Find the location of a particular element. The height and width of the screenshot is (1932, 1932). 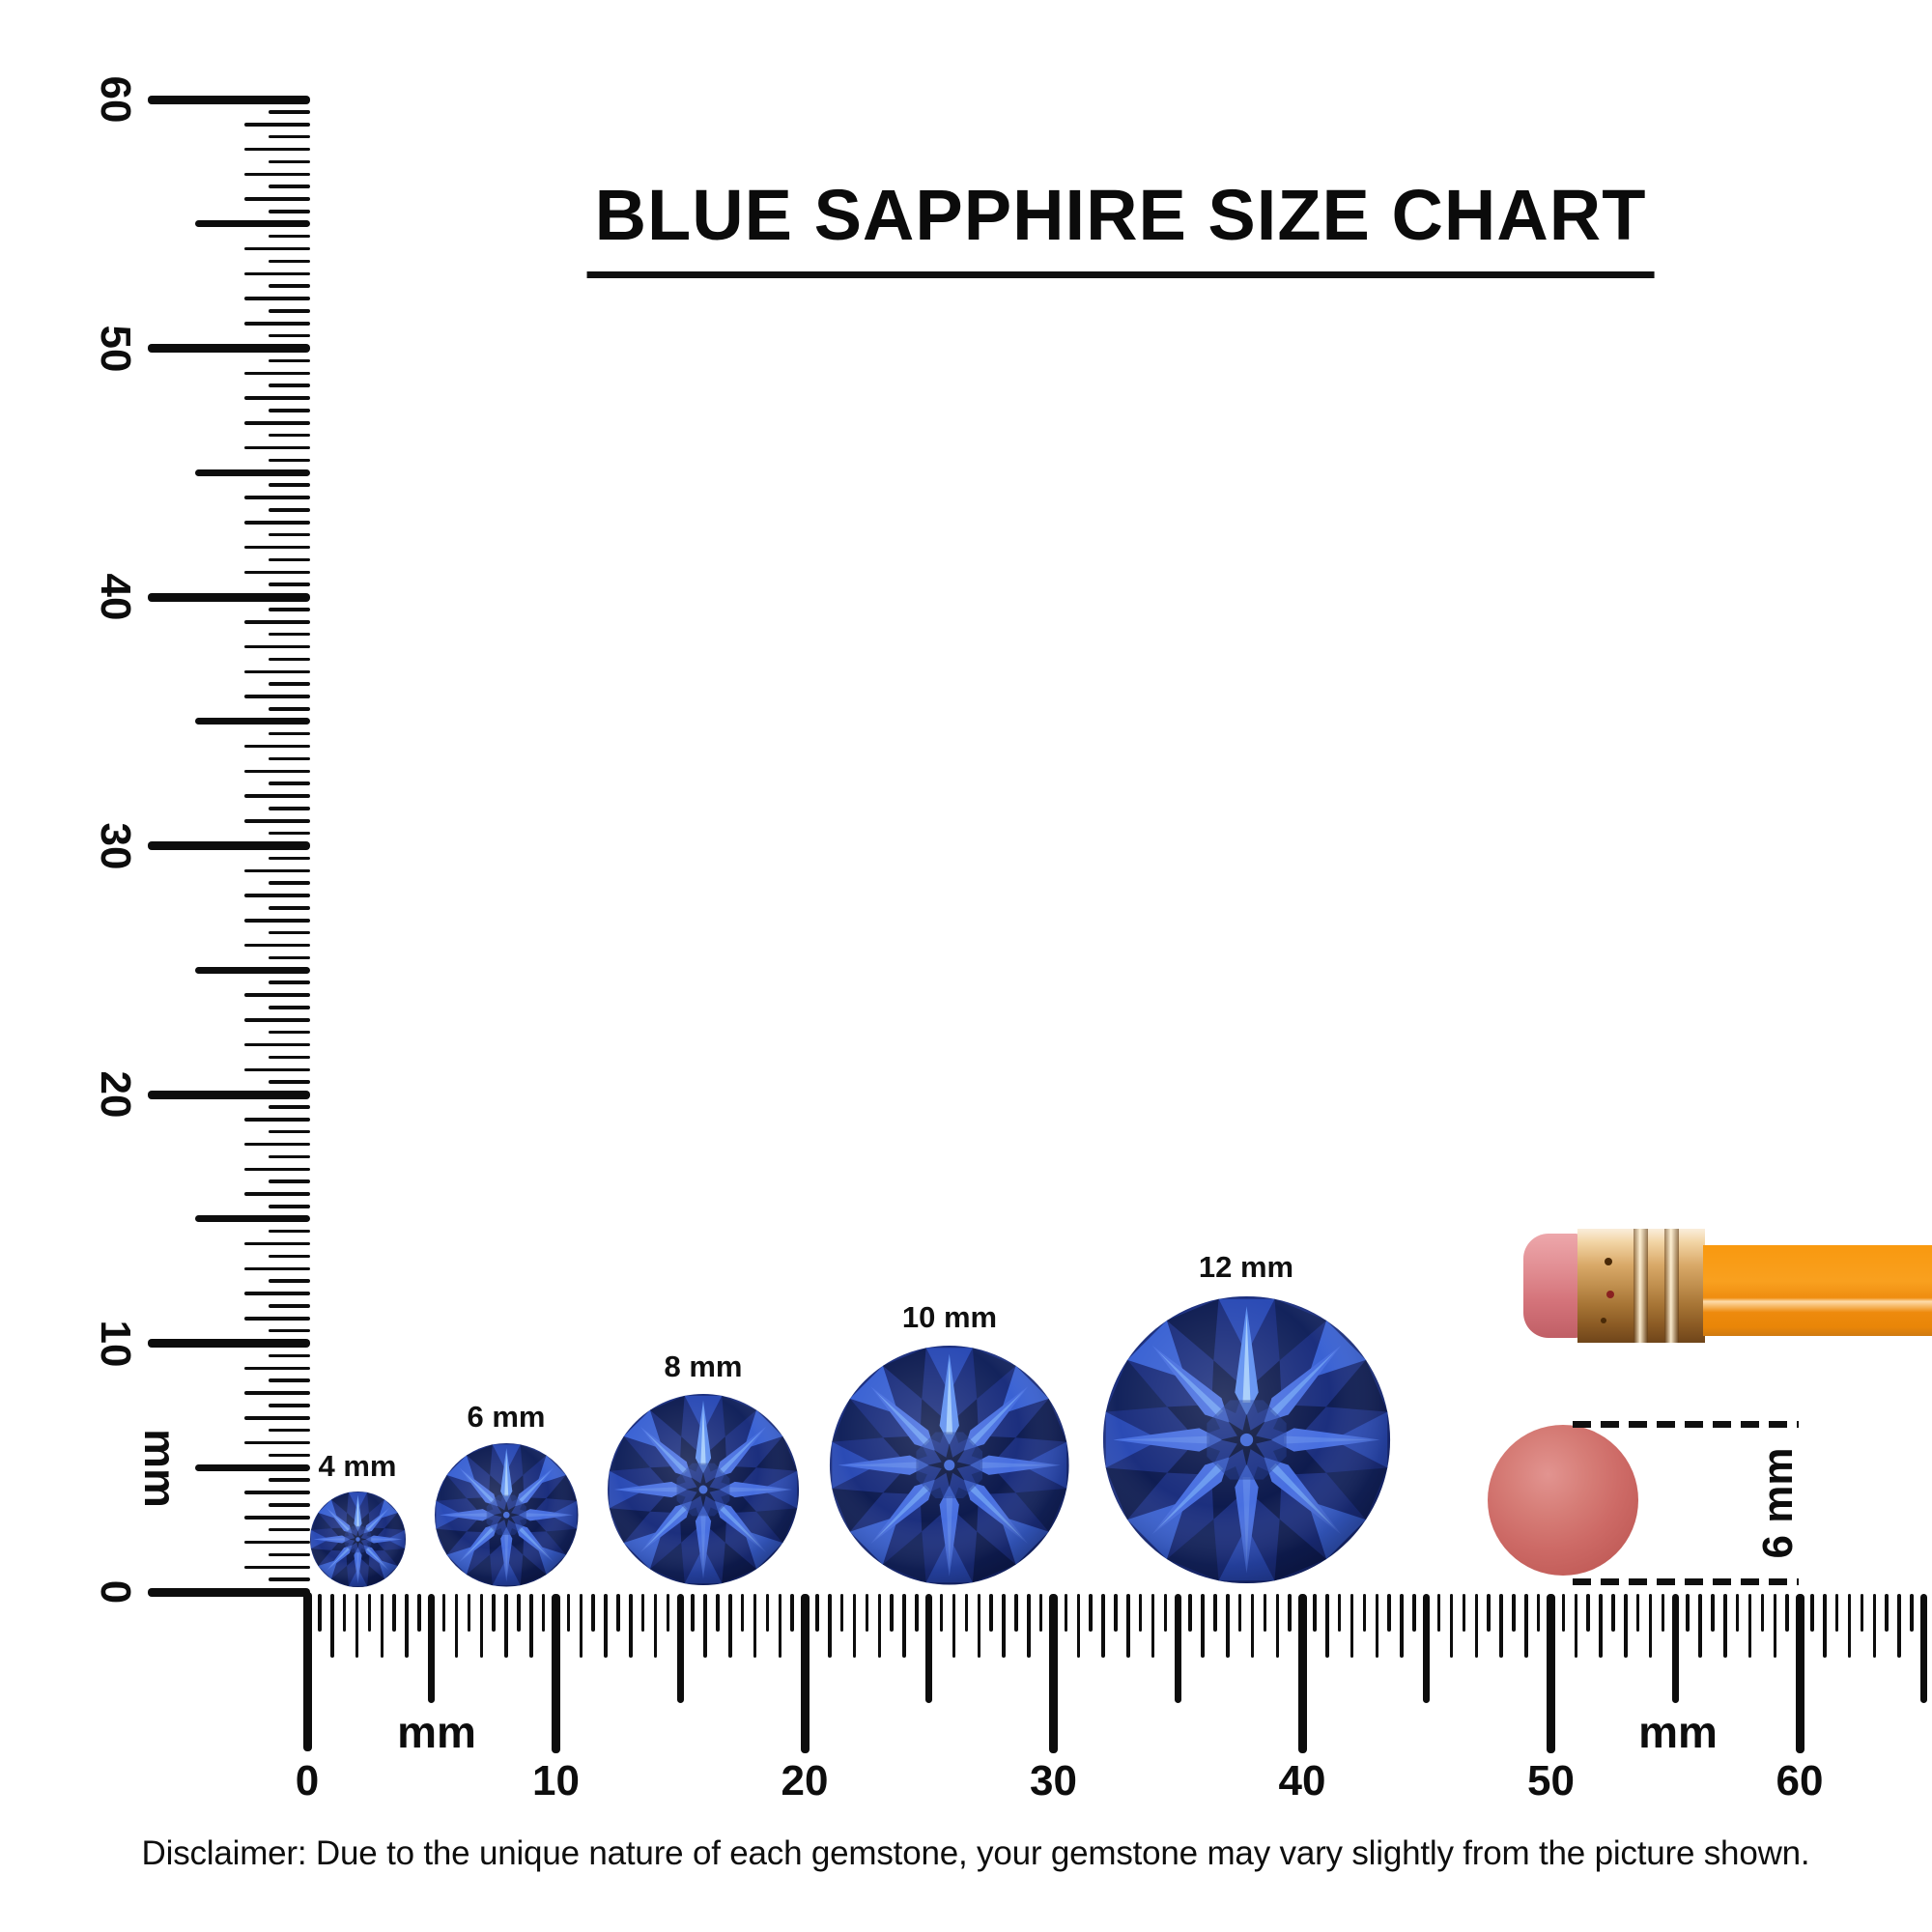

ferrule-dot is located at coordinates (1608, 1261).